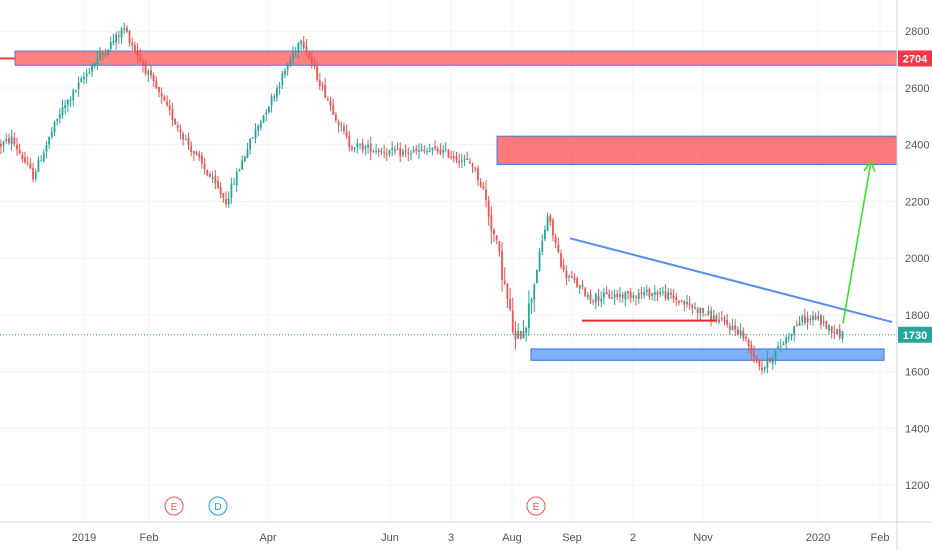  I want to click on time-axis: 2019 Feb Apr Jun 3 Aug Sep 2 Nov 2020 Feb, so click(466, 532).